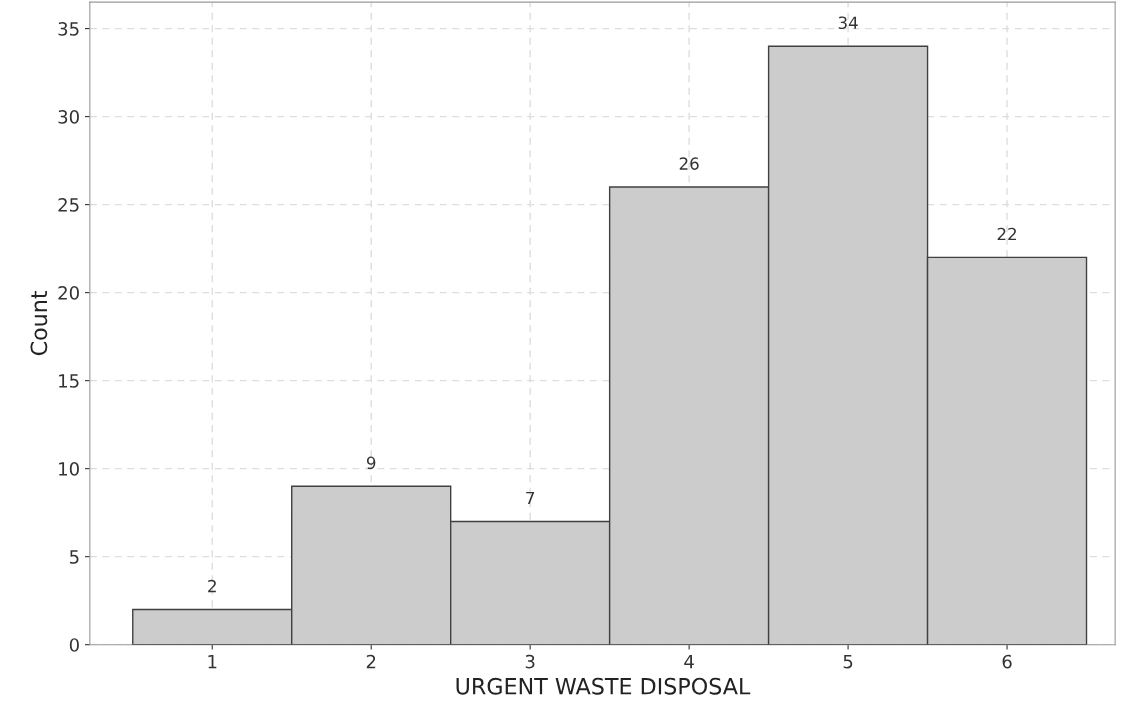 This screenshot has width=1123, height=726. I want to click on y-tick-label: 10, so click(69, 469).